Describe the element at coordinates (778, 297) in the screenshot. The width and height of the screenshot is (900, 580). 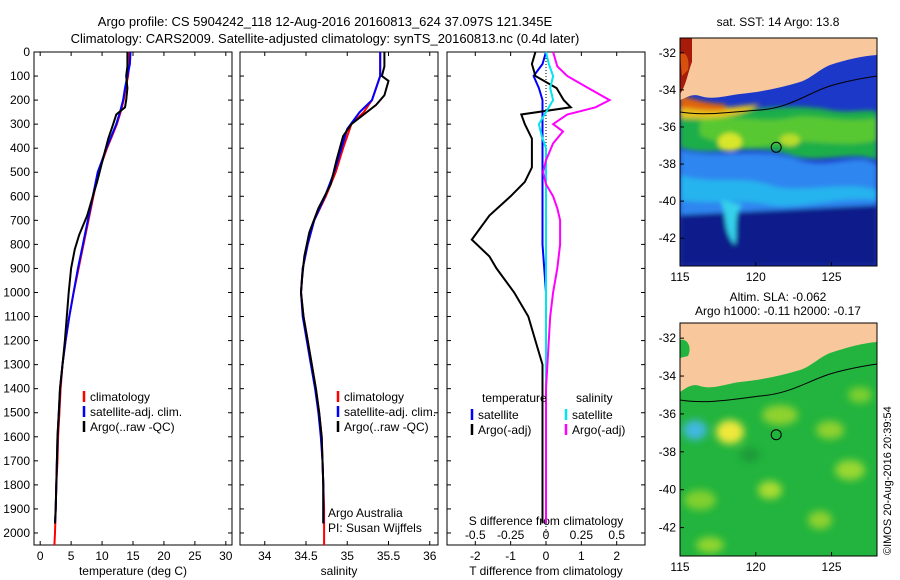
I see `sla-map-title: Altim. SLA: -0.062` at that location.